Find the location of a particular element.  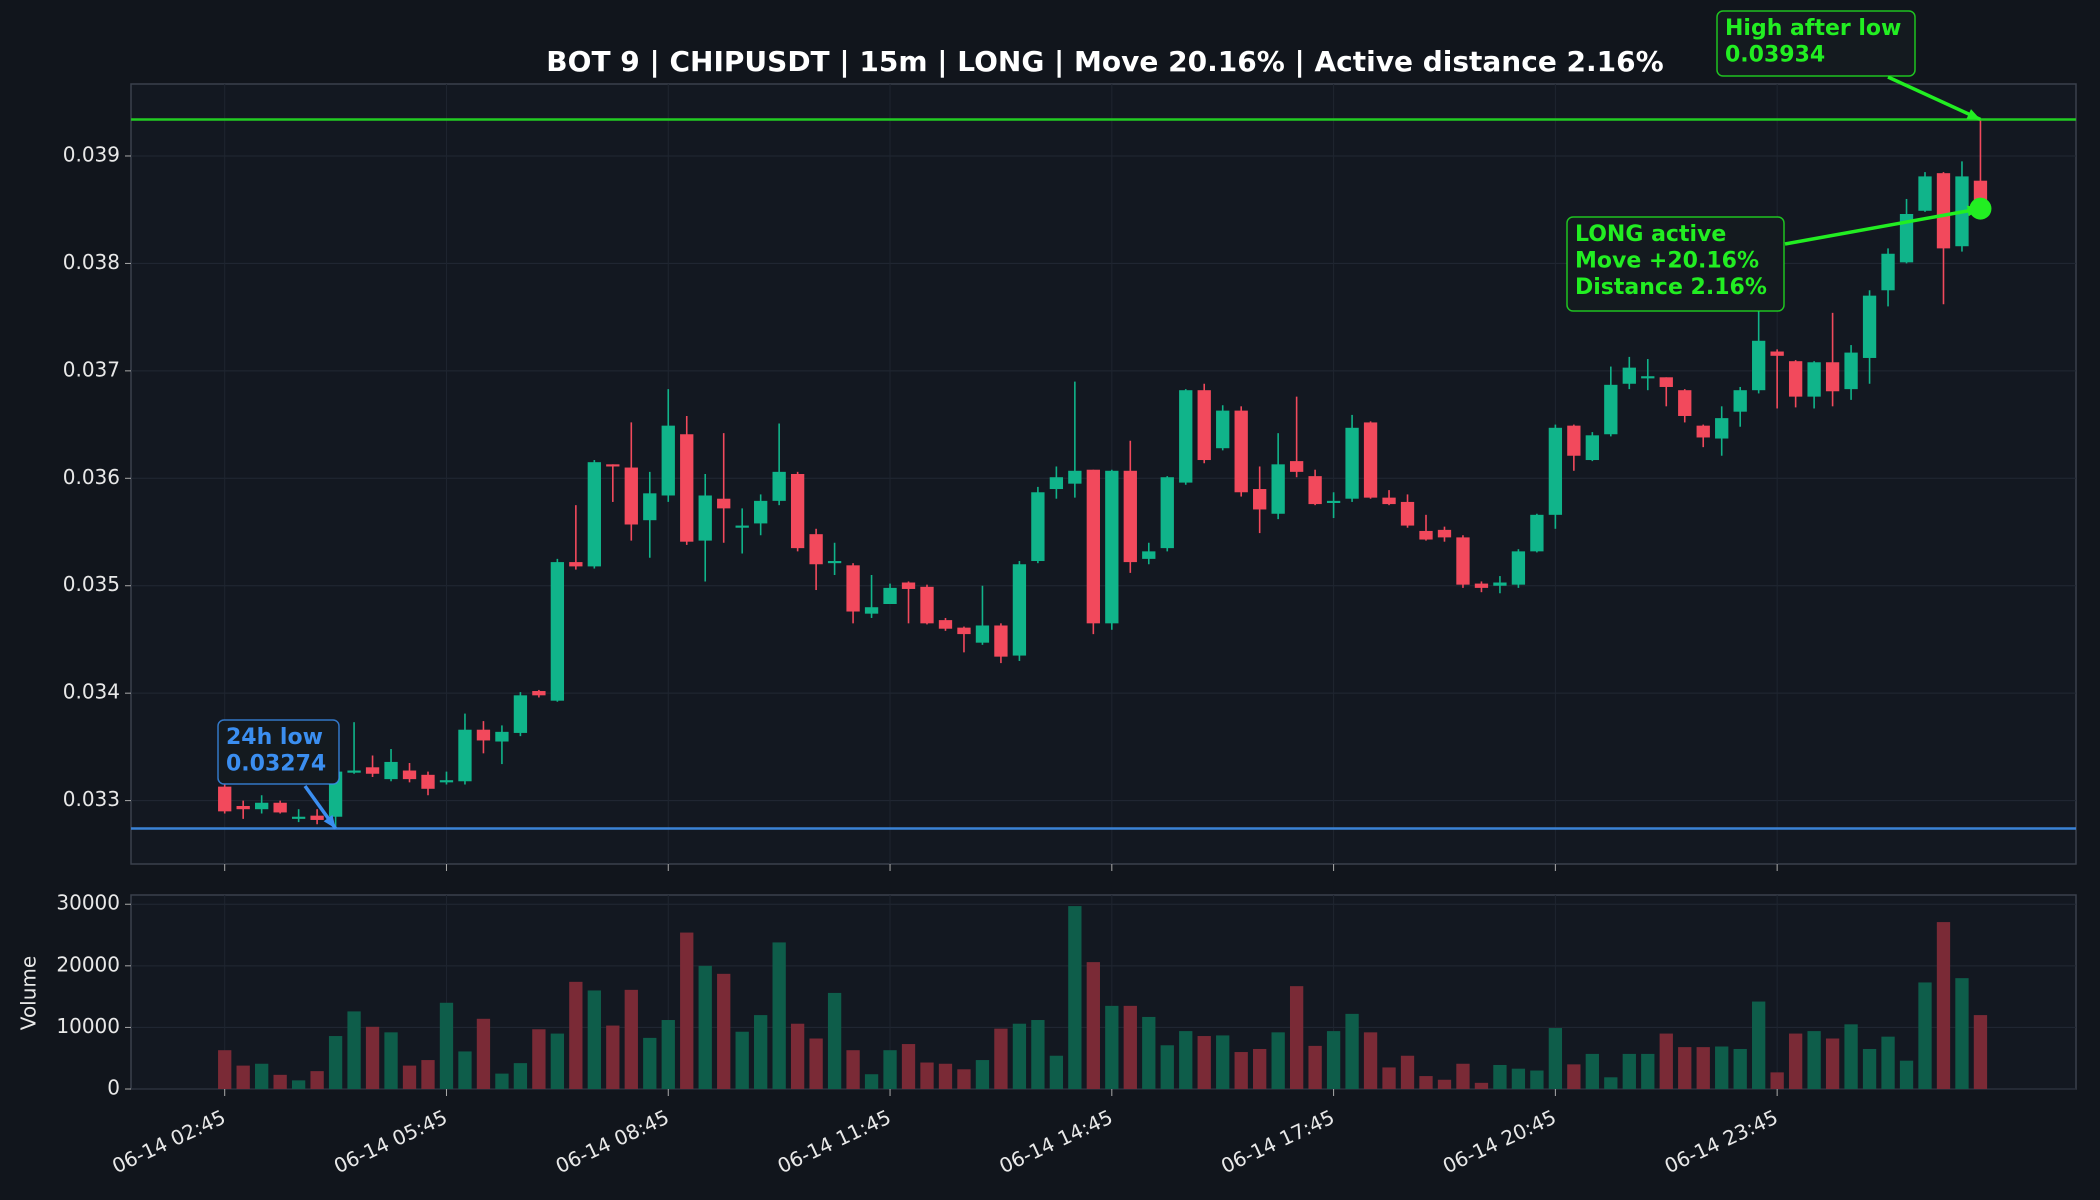

y-tick-label: 0.038 is located at coordinates (91, 262).